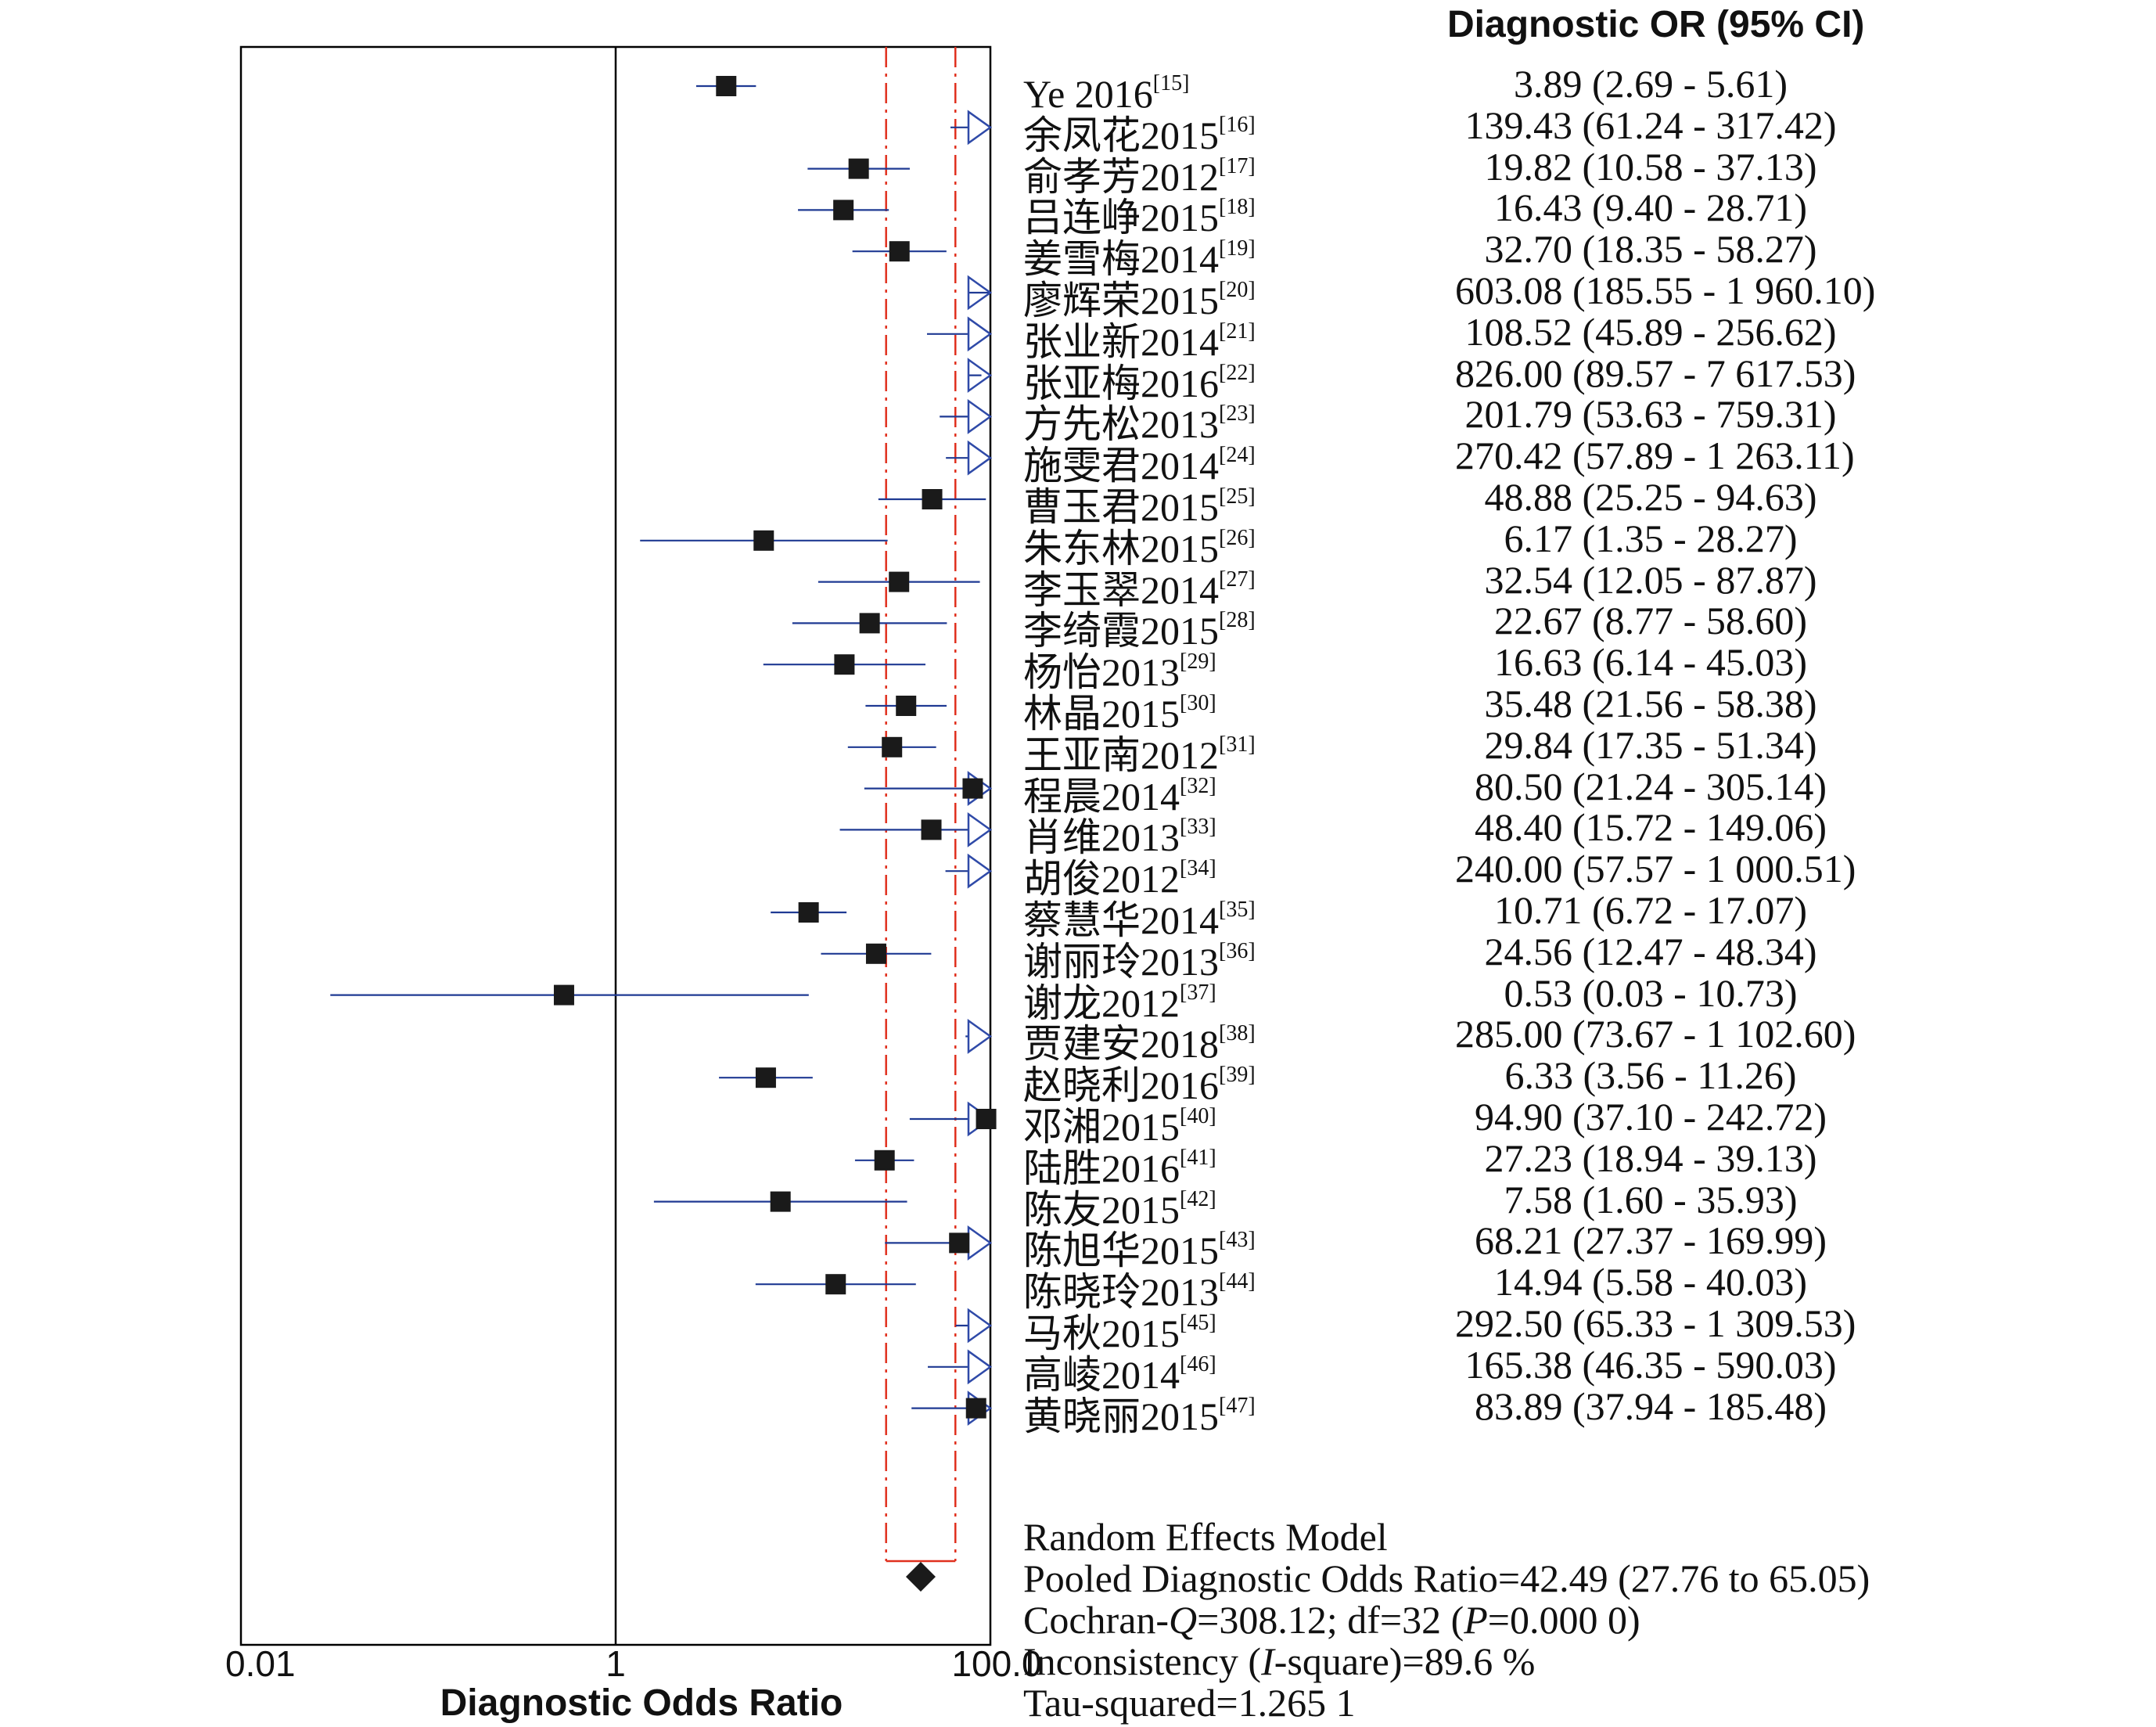 This screenshot has height=1727, width=2156. What do you see at coordinates (1139, 460) in the screenshot?
I see `study-label-10: 施雯君2014[24]` at bounding box center [1139, 460].